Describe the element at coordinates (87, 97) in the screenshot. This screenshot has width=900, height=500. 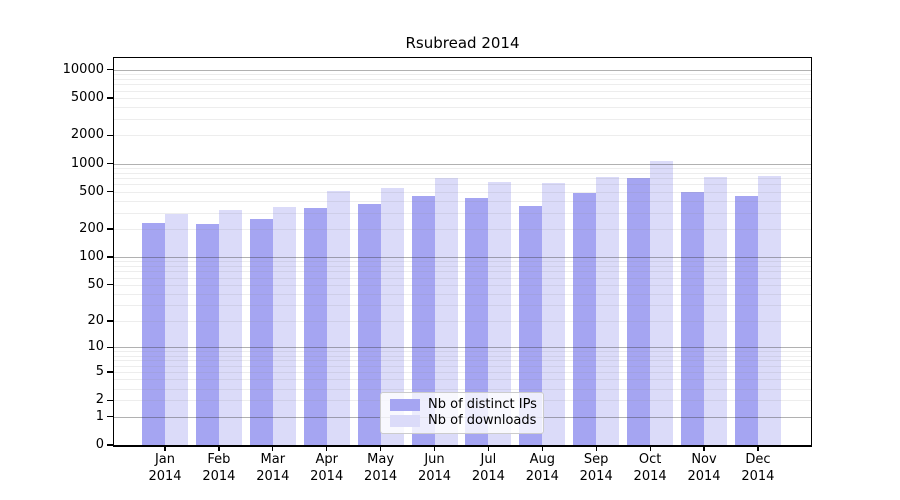
I see `y-tick-label-5000: 5000` at that location.